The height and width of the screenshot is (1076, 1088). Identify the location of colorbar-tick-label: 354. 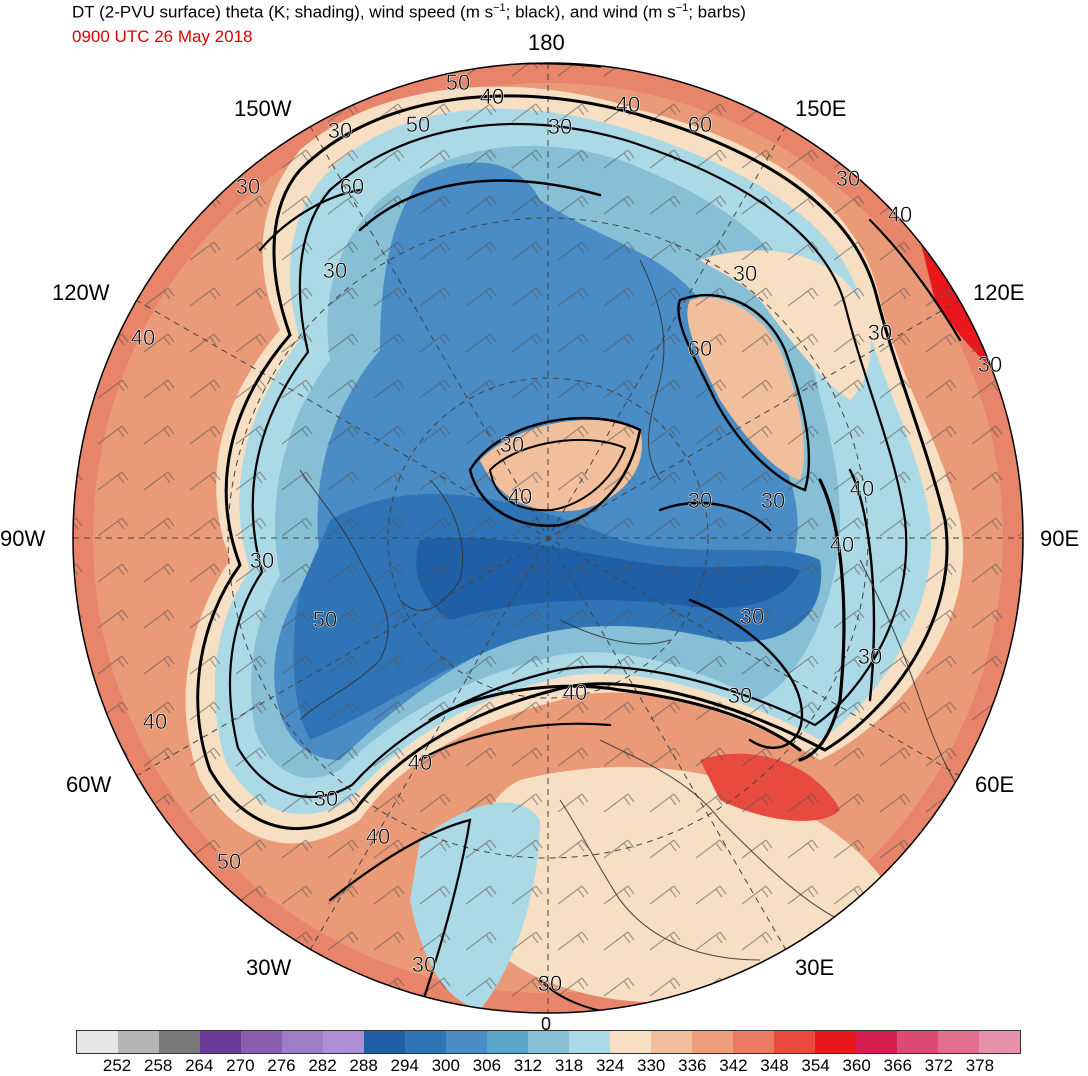
(815, 1065).